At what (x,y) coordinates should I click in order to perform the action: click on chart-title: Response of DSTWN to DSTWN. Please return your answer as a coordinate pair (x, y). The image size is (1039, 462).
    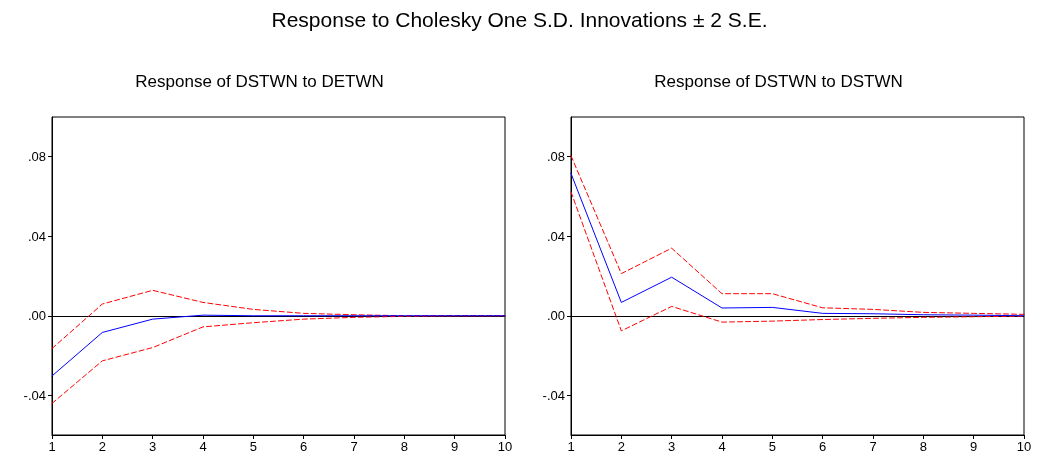
    Looking at the image, I should click on (778, 81).